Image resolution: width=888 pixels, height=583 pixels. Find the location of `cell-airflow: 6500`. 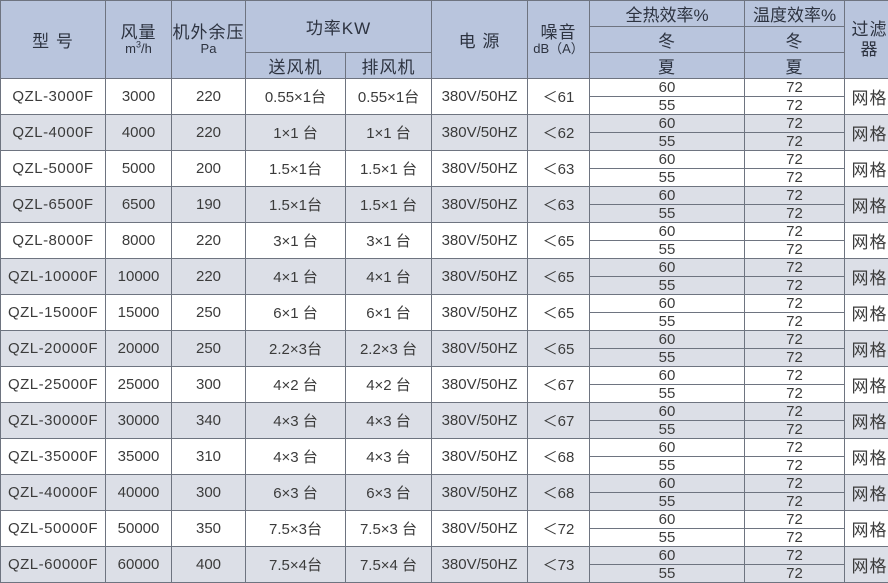

cell-airflow: 6500 is located at coordinates (139, 205).